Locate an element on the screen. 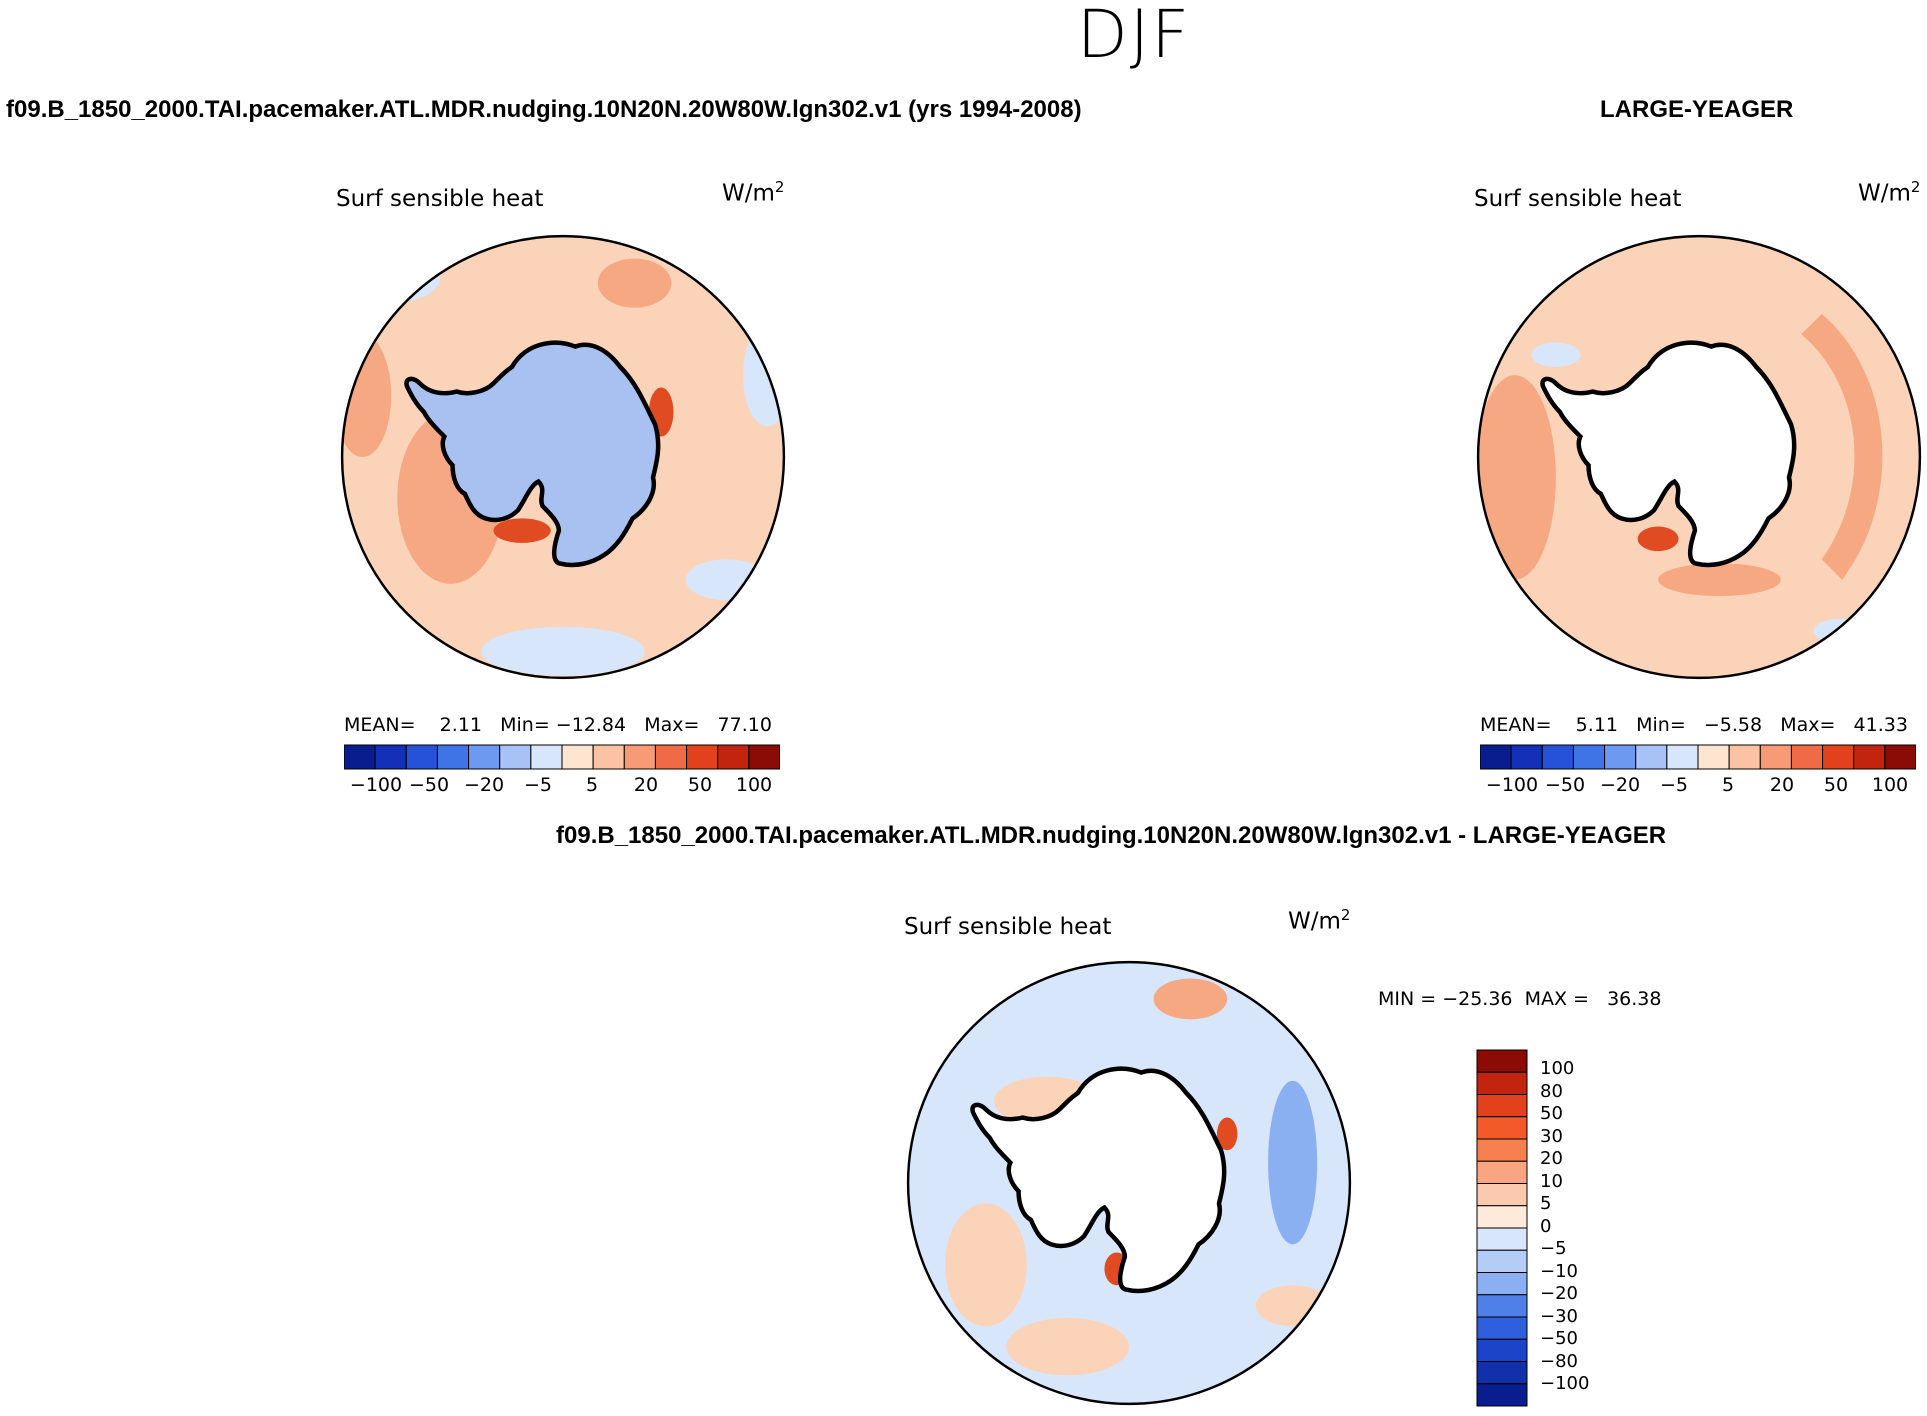 The height and width of the screenshot is (1416, 1927). panel-1-map is located at coordinates (563, 457).